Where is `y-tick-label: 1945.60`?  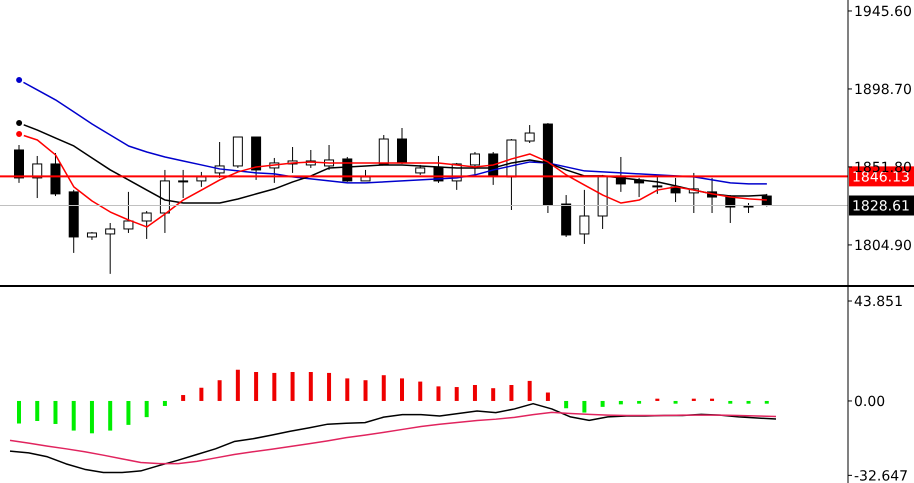 y-tick-label: 1945.60 is located at coordinates (883, 12).